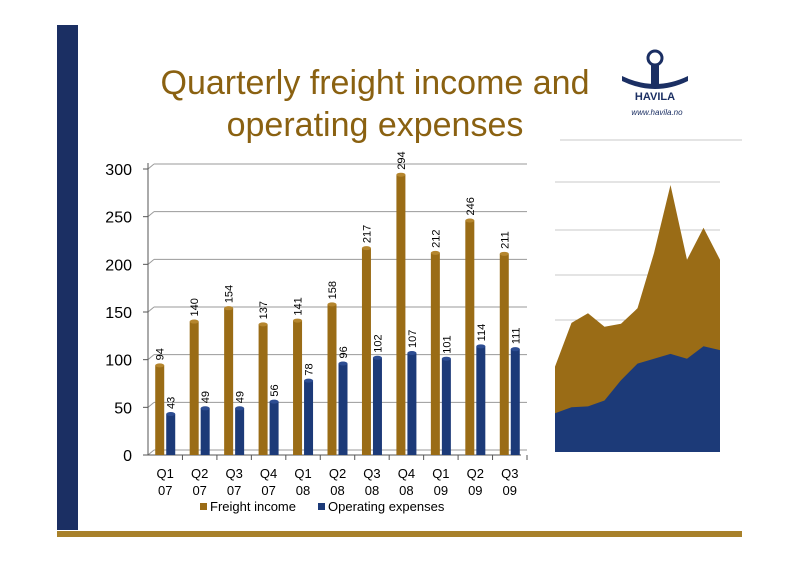  Describe the element at coordinates (648, 295) in the screenshot. I see `inset-area-chart` at that location.